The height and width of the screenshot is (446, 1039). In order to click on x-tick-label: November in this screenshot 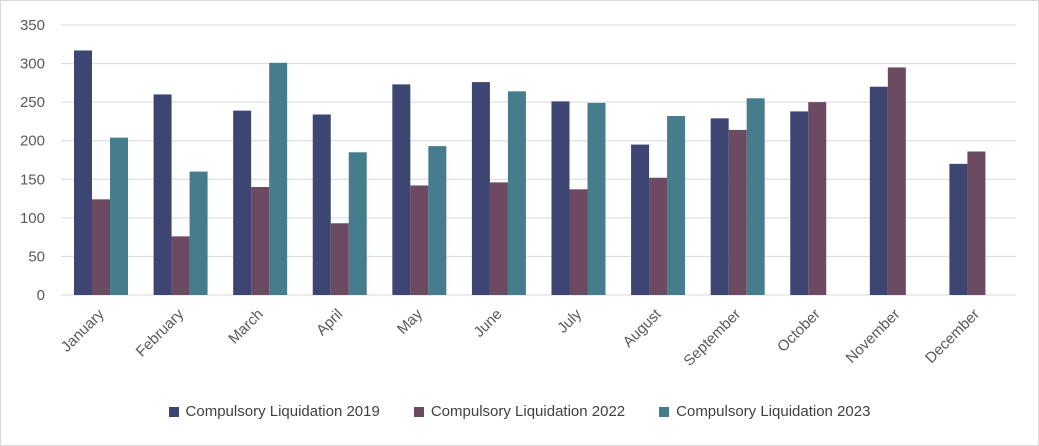, I will do `click(872, 336)`.